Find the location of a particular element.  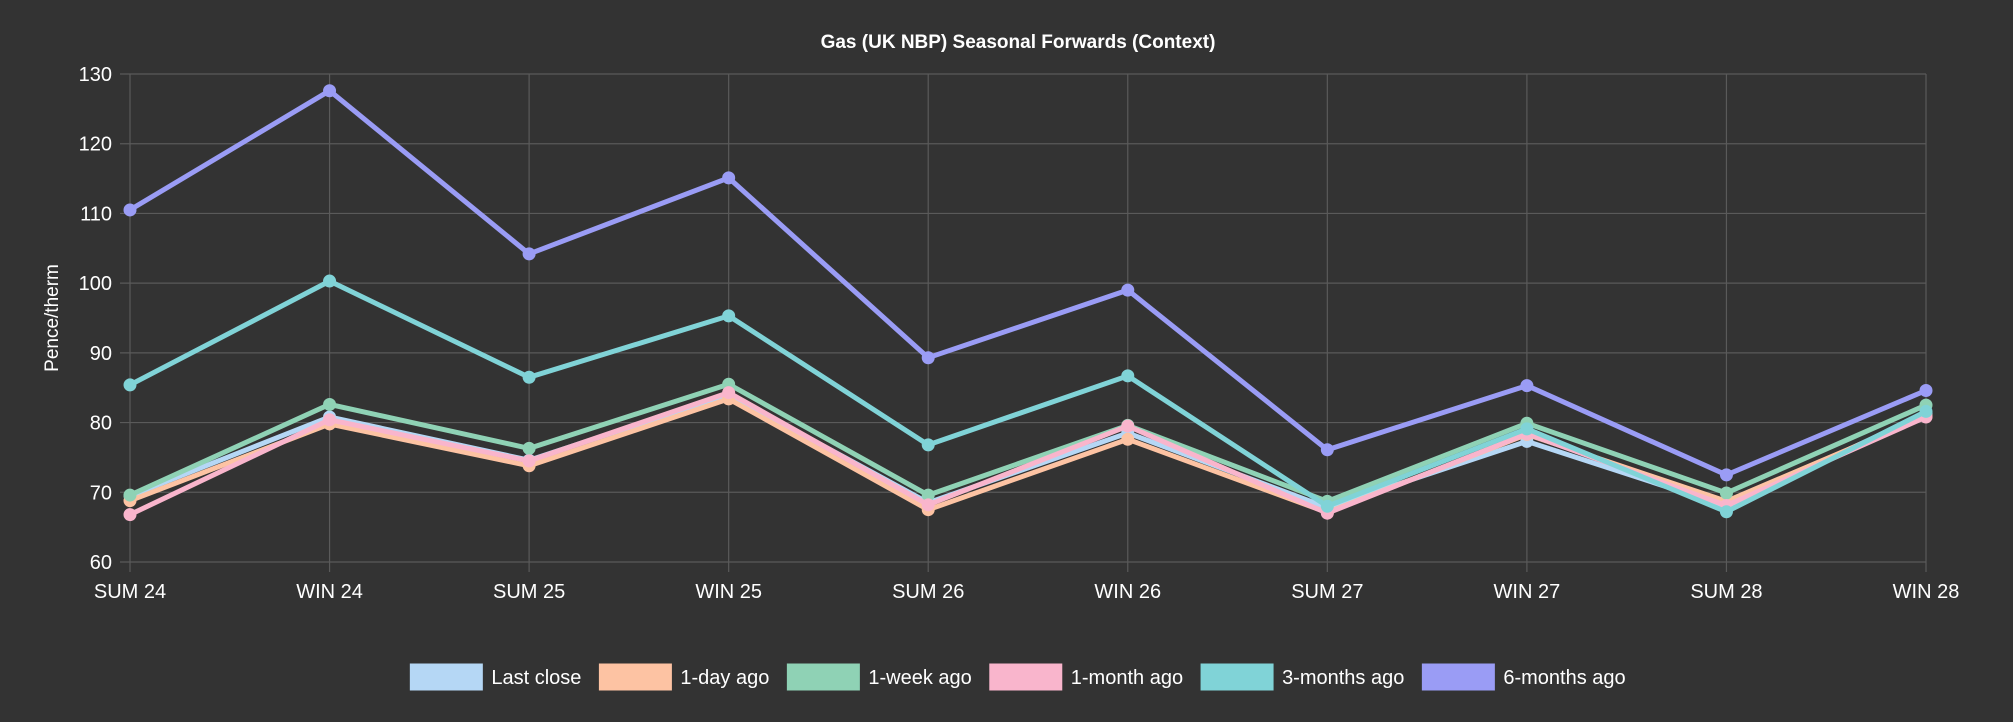

legend-item: 1-month ago is located at coordinates (1086, 677).